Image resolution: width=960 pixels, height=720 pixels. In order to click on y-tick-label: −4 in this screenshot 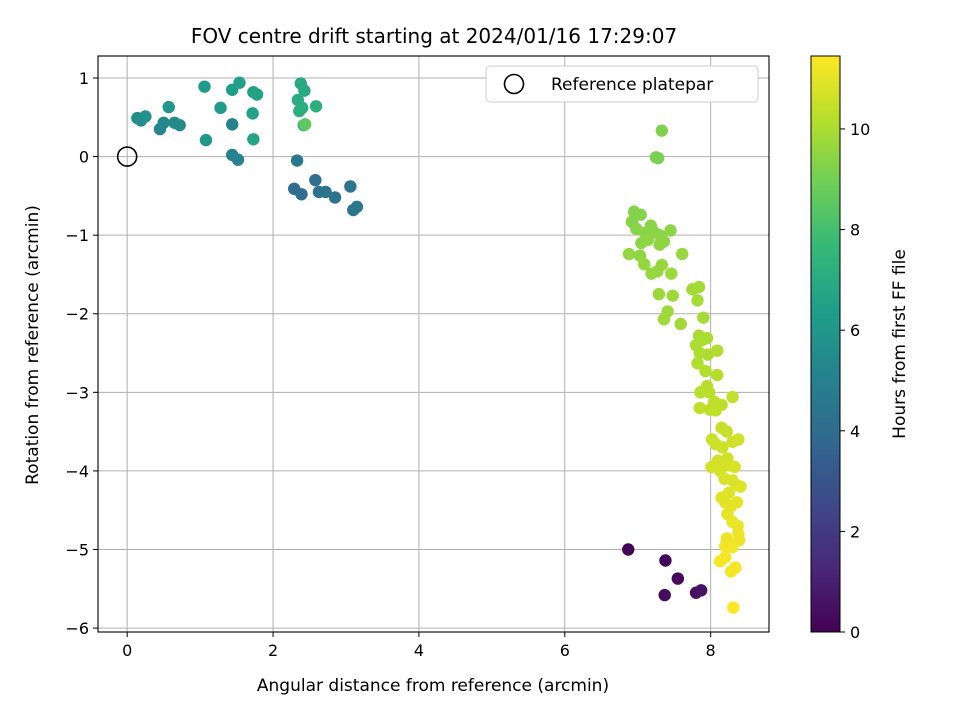, I will do `click(77, 471)`.